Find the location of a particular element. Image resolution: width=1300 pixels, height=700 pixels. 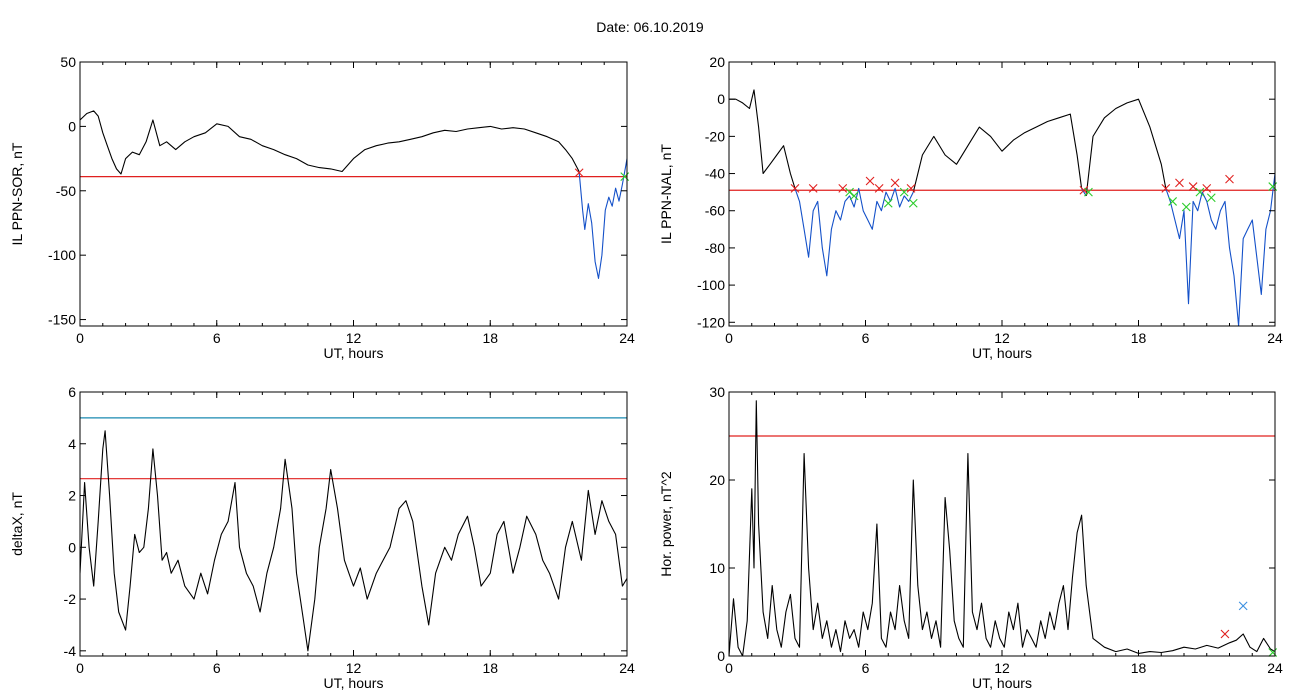

y-axis-label: deltaX, nT is located at coordinates (17, 524).